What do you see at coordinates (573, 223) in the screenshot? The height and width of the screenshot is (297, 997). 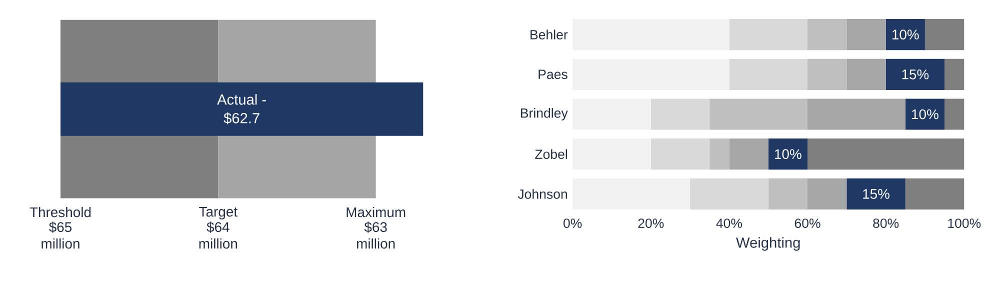 I see `x-tick-label: 0%` at bounding box center [573, 223].